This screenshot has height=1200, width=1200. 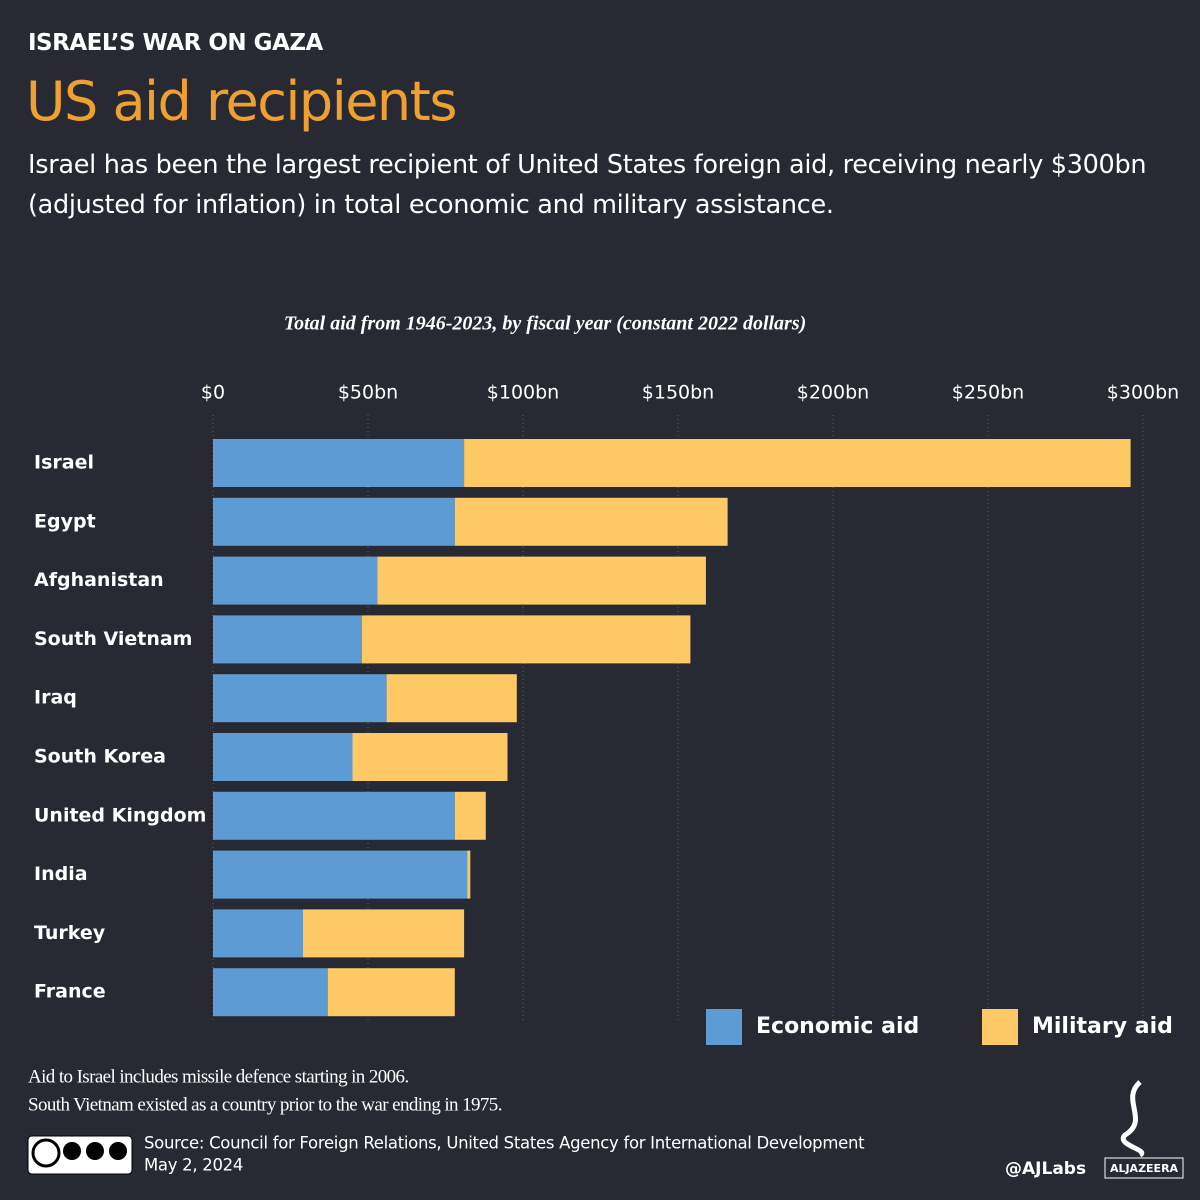 I want to click on x-tick-label: $150bn, so click(x=678, y=393).